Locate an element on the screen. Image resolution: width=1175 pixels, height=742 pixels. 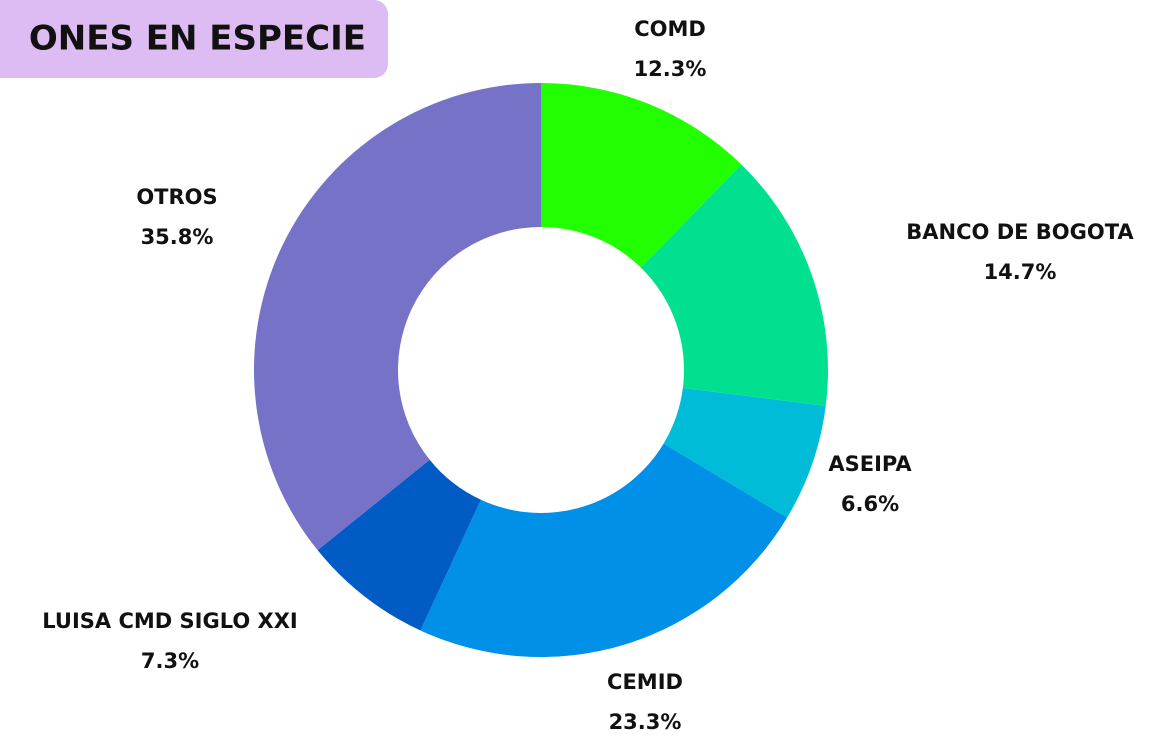
slice-value: 7.3% is located at coordinates (170, 661).